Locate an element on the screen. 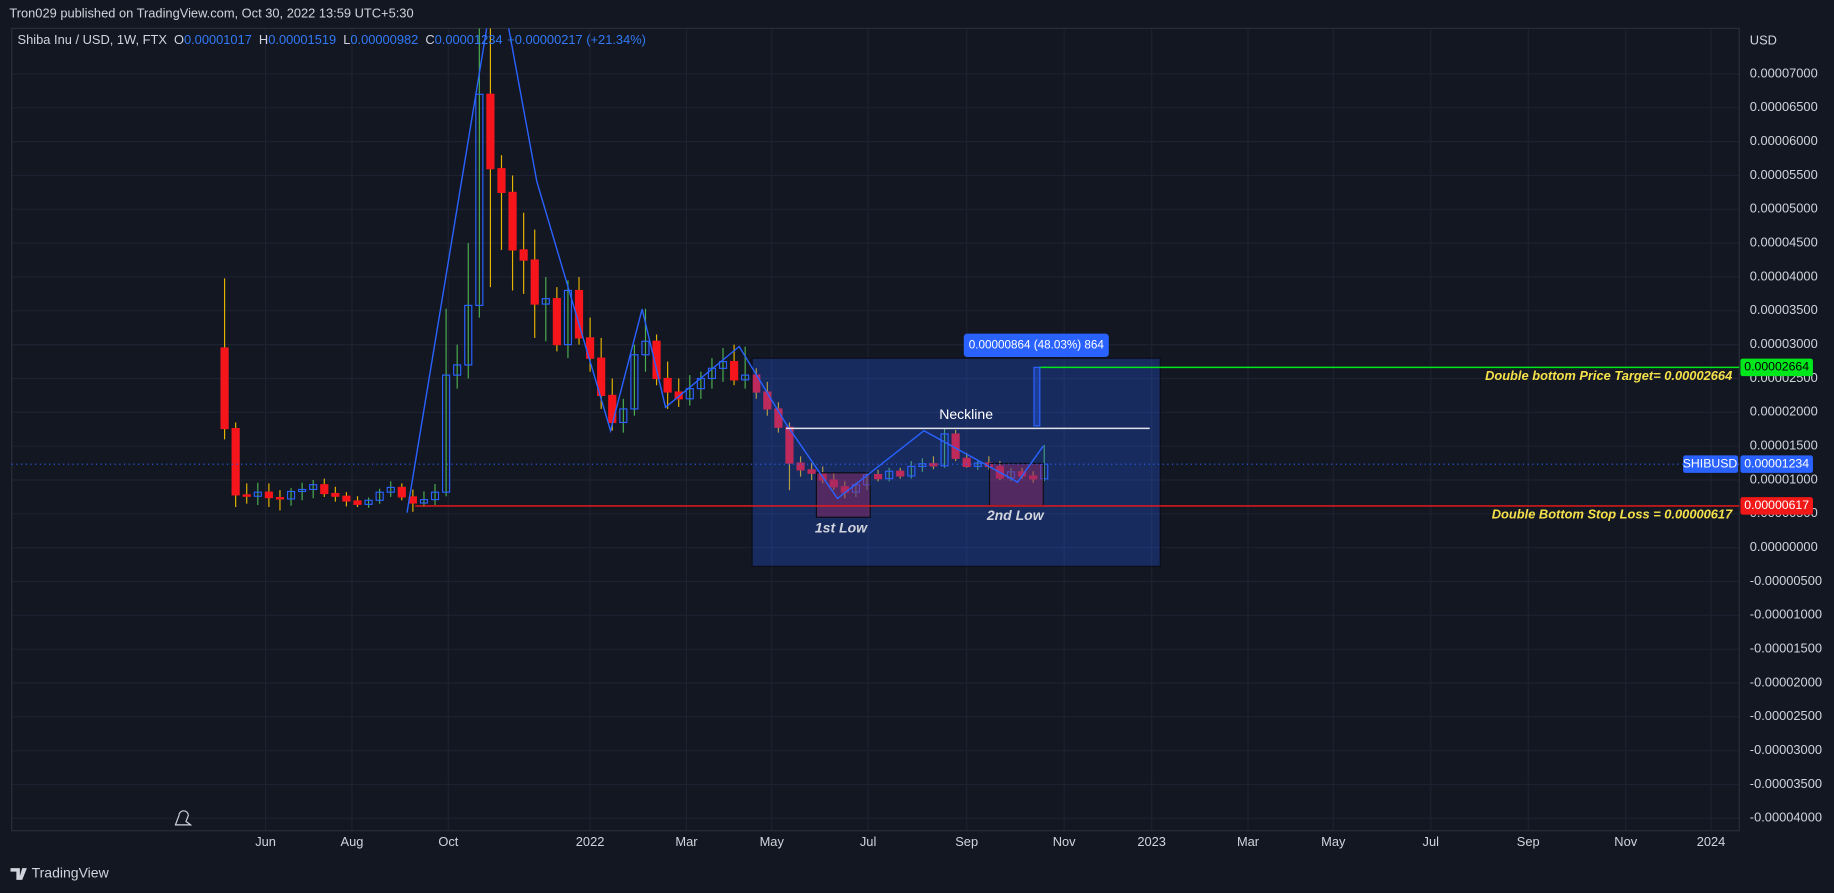  y-tick-label: 0.00006000 is located at coordinates (1784, 140).